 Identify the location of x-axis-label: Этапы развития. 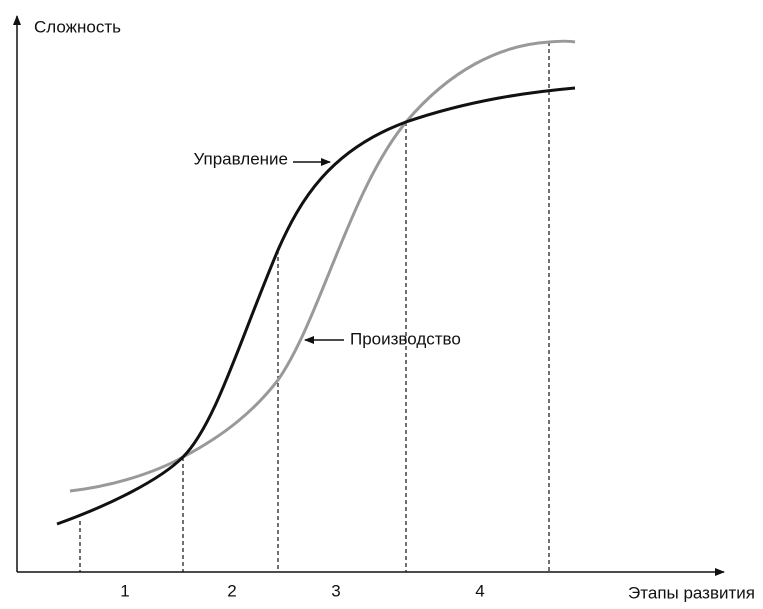
(691, 592).